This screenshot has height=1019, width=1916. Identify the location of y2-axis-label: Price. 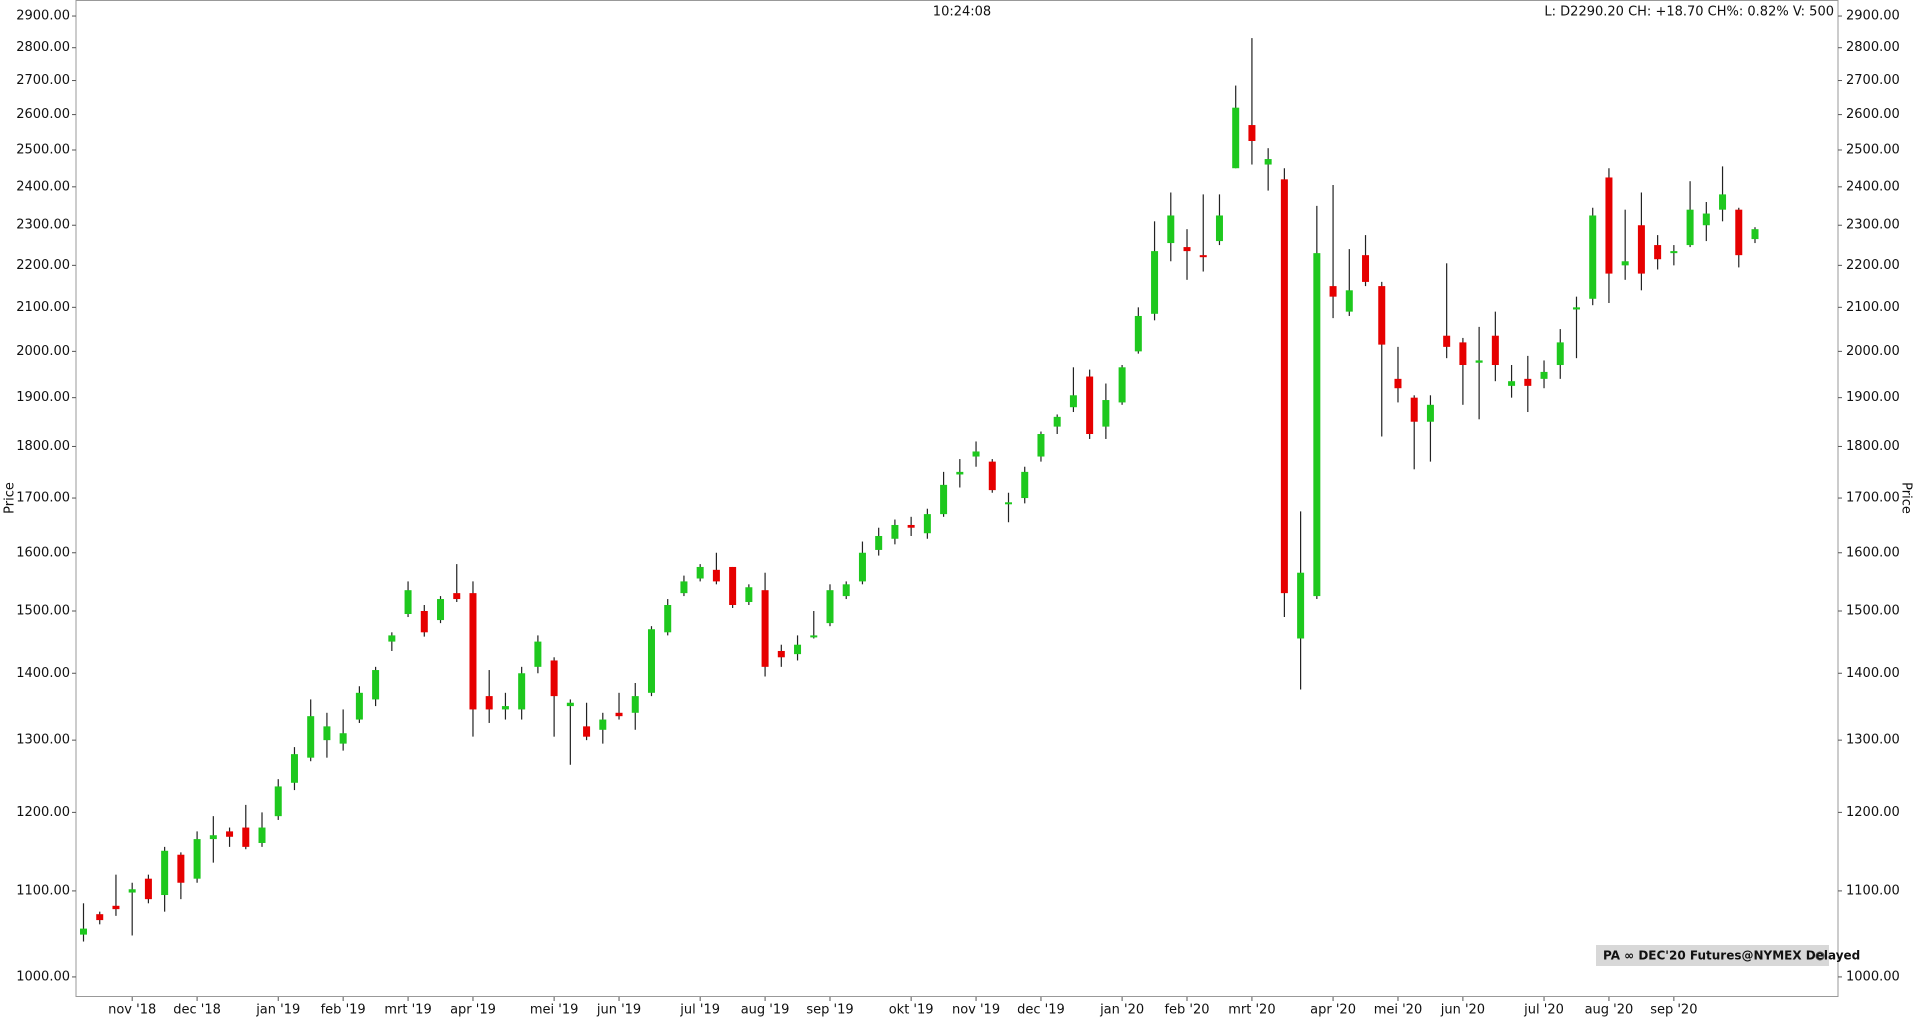
(1906, 498).